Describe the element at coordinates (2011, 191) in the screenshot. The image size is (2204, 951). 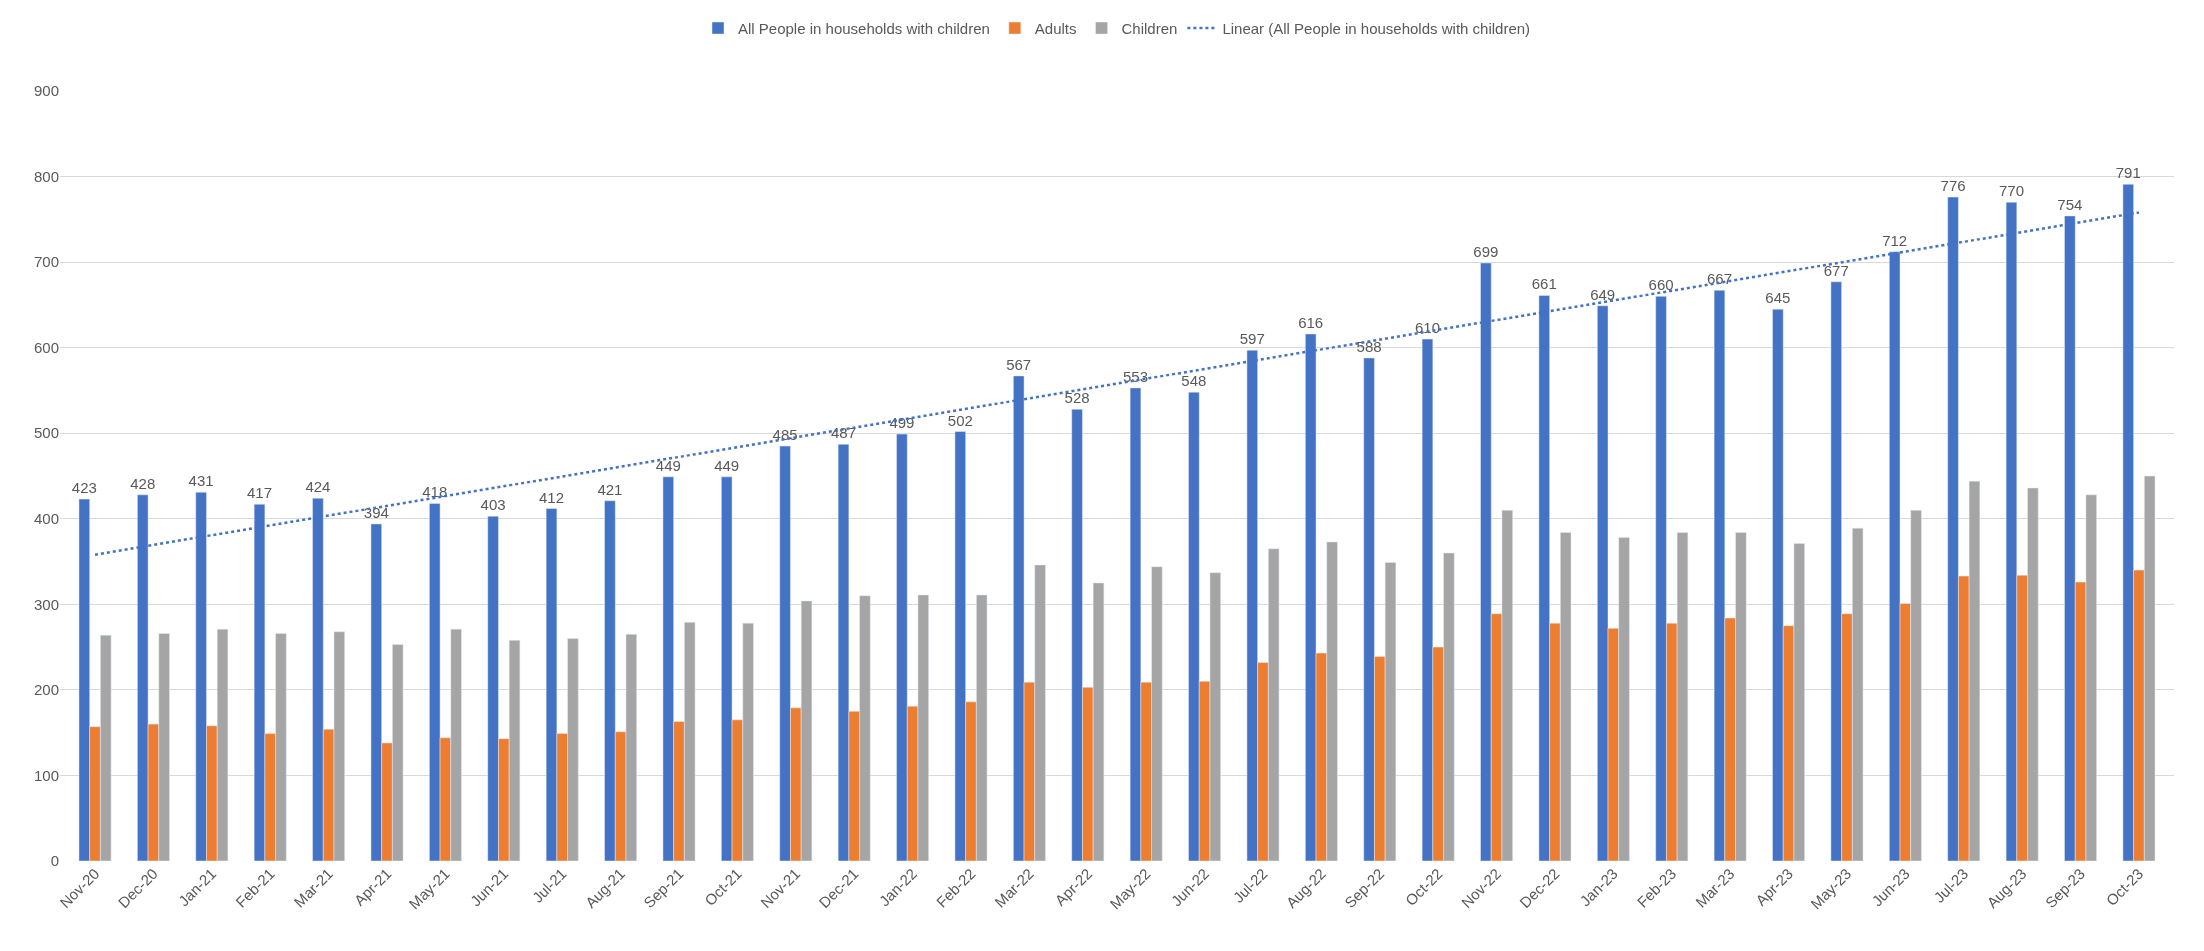
I see `data-label: 770` at that location.